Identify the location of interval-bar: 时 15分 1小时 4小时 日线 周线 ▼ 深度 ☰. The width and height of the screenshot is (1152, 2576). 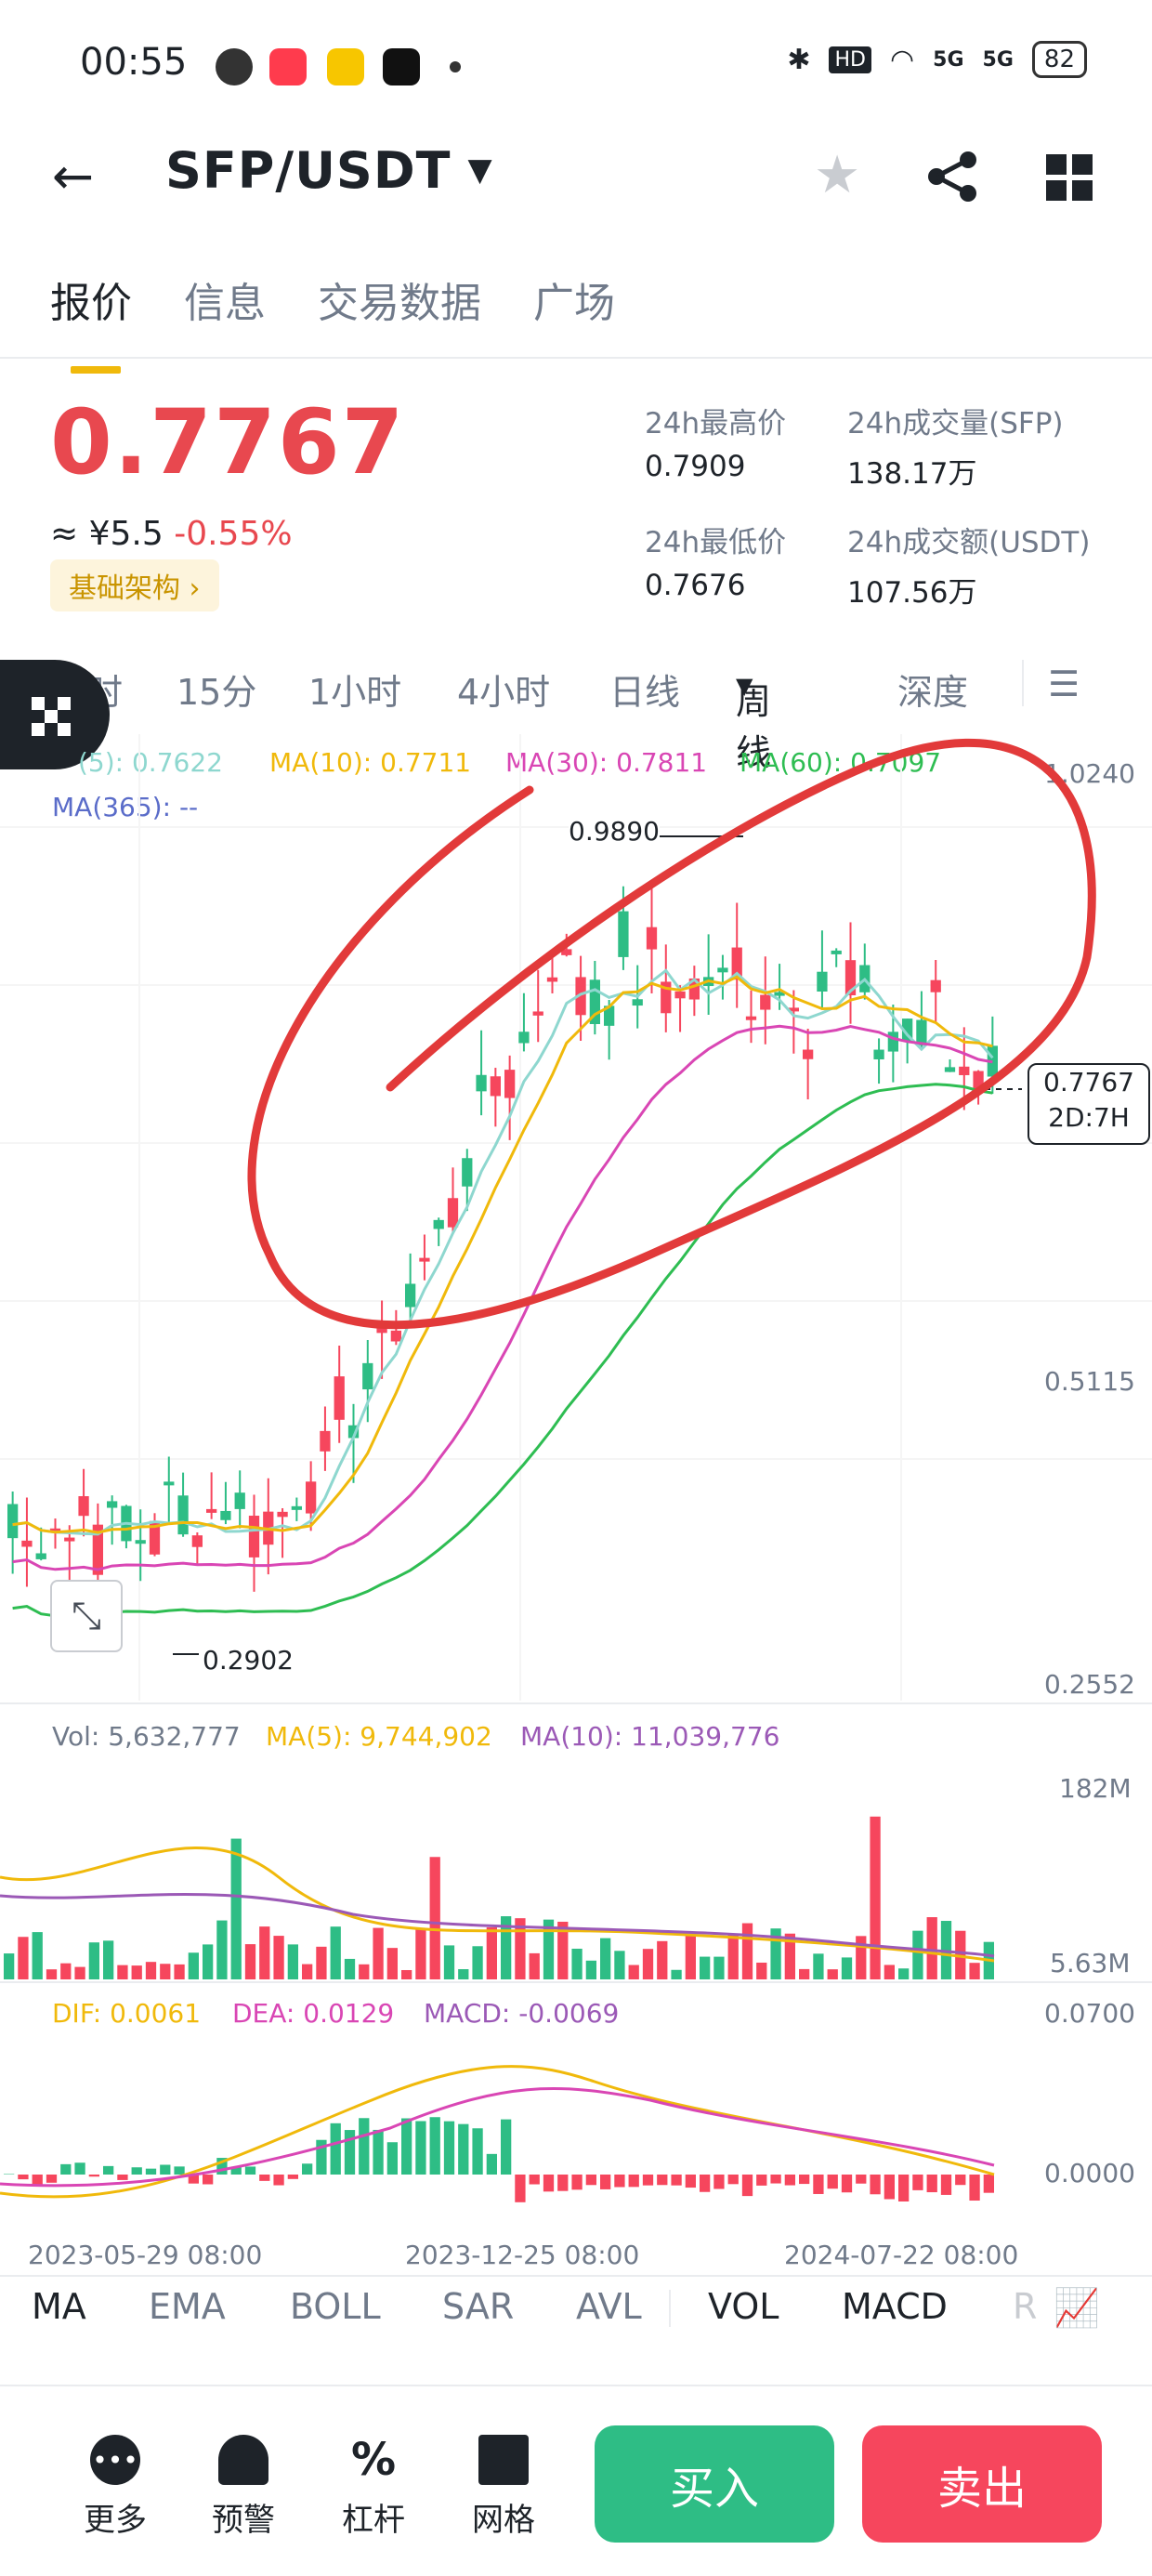
(576, 713).